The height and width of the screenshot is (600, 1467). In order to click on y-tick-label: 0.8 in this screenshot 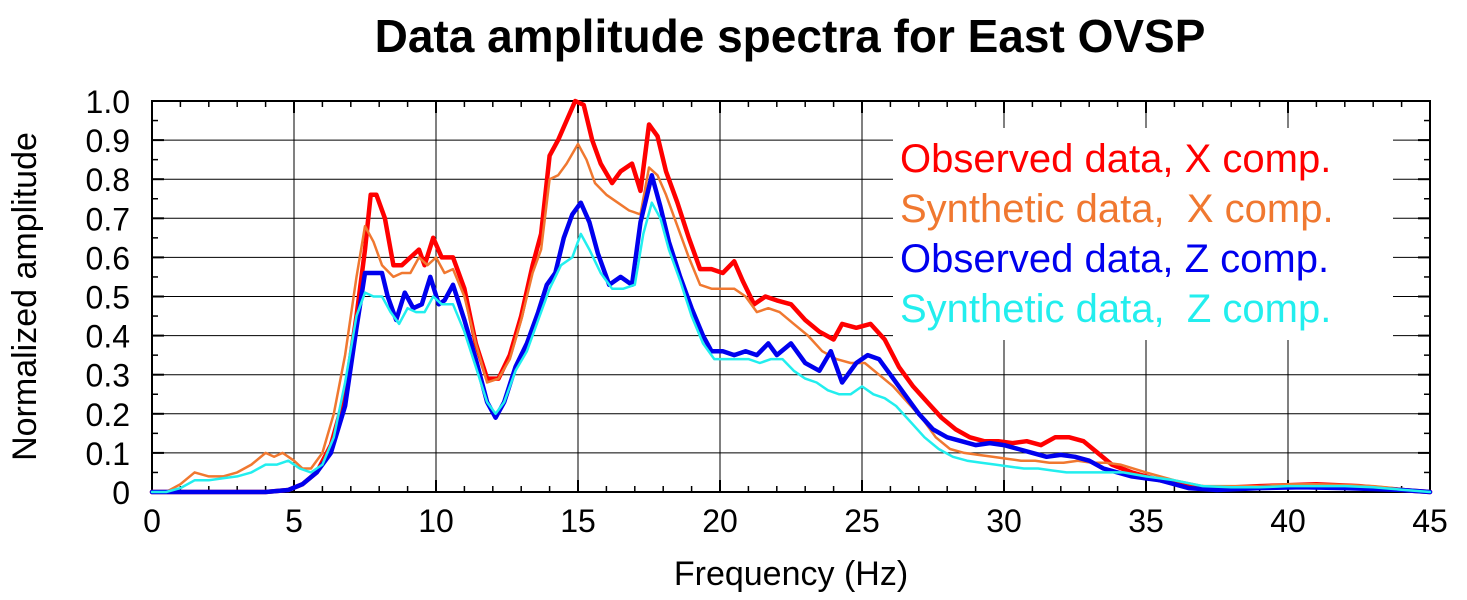, I will do `click(108, 180)`.